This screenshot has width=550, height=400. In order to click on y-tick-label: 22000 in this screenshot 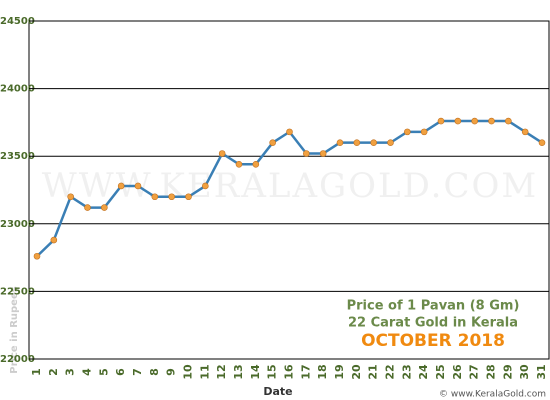, I will do `click(17, 359)`.